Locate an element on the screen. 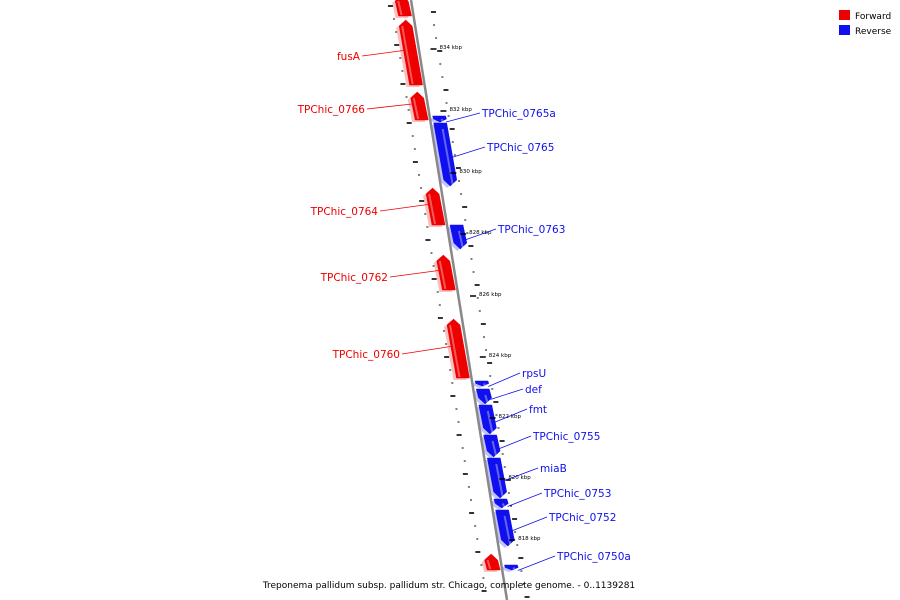 The height and width of the screenshot is (600, 900). gene-fusa is located at coordinates (410, 52).